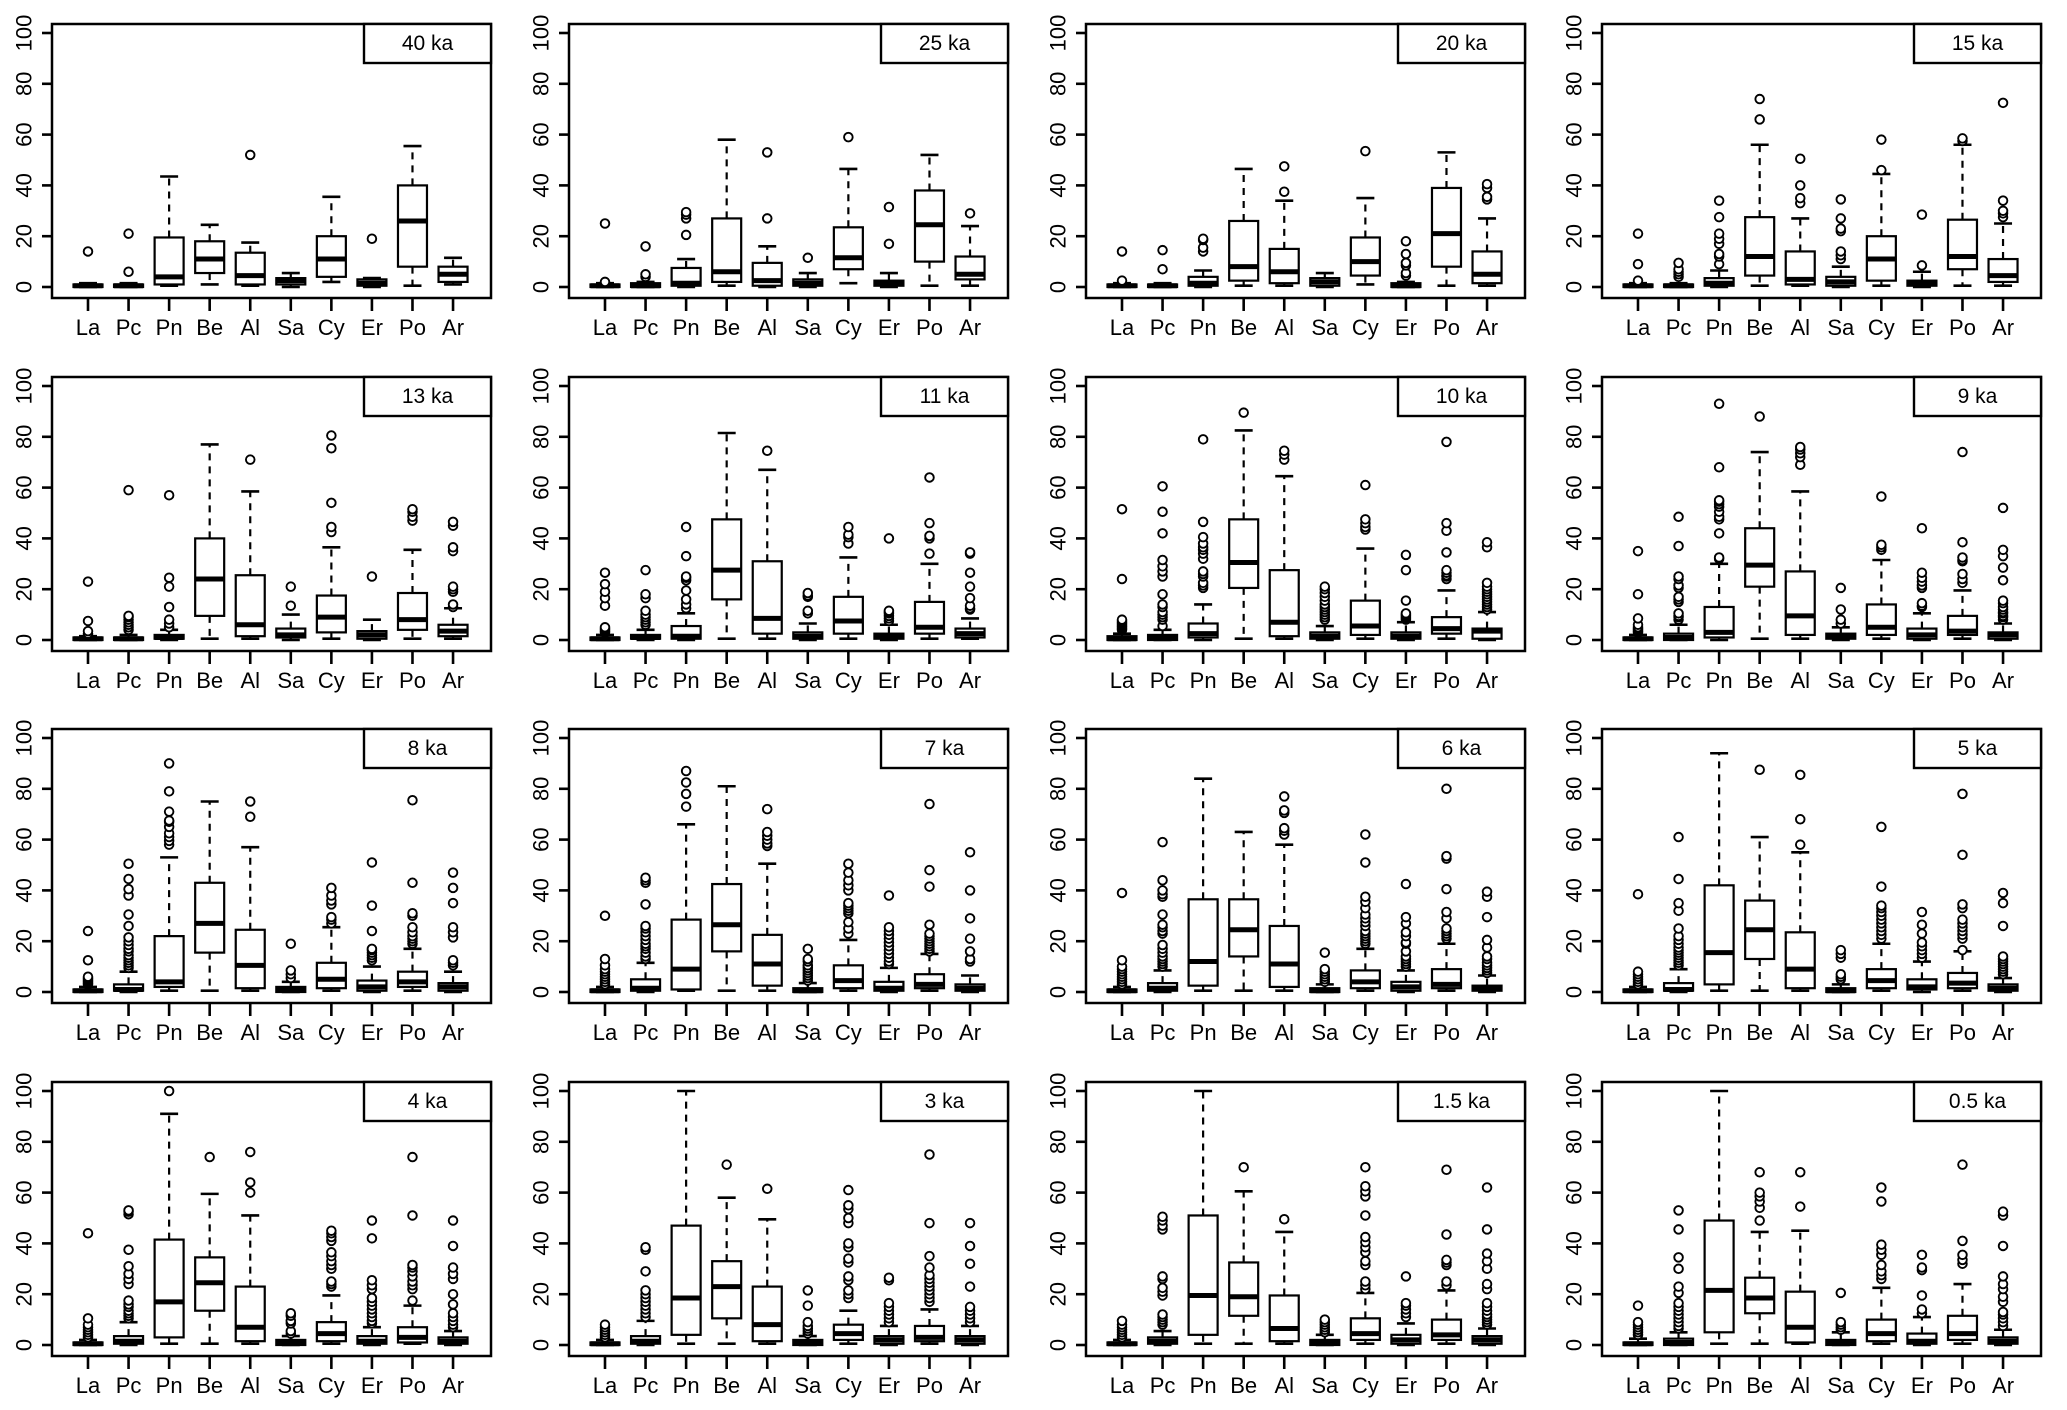 The image size is (2067, 1410). Describe the element at coordinates (24, 789) in the screenshot. I see `y-tick-label: 80` at that location.